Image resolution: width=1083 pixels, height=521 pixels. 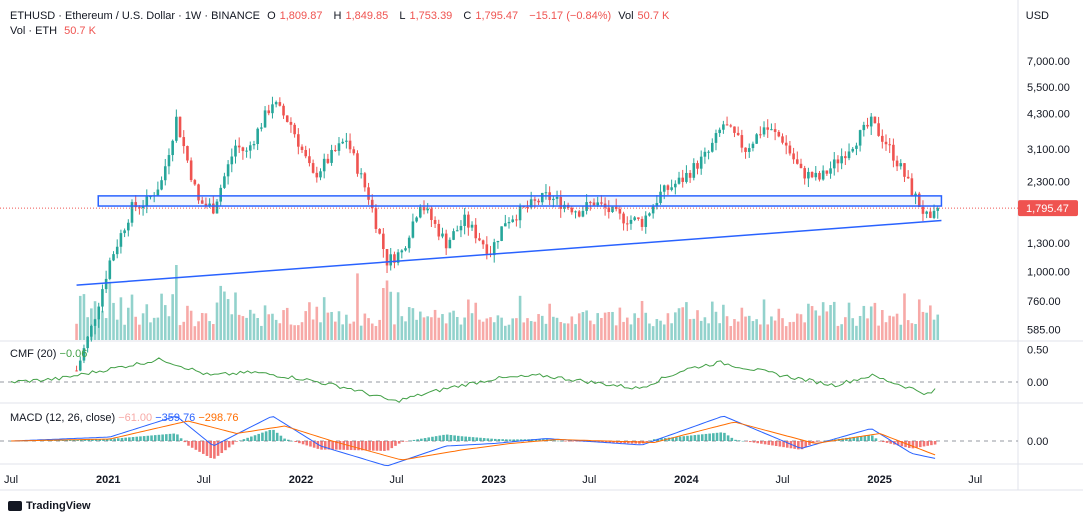 What do you see at coordinates (589, 480) in the screenshot?
I see `x-tick-label: Jul` at bounding box center [589, 480].